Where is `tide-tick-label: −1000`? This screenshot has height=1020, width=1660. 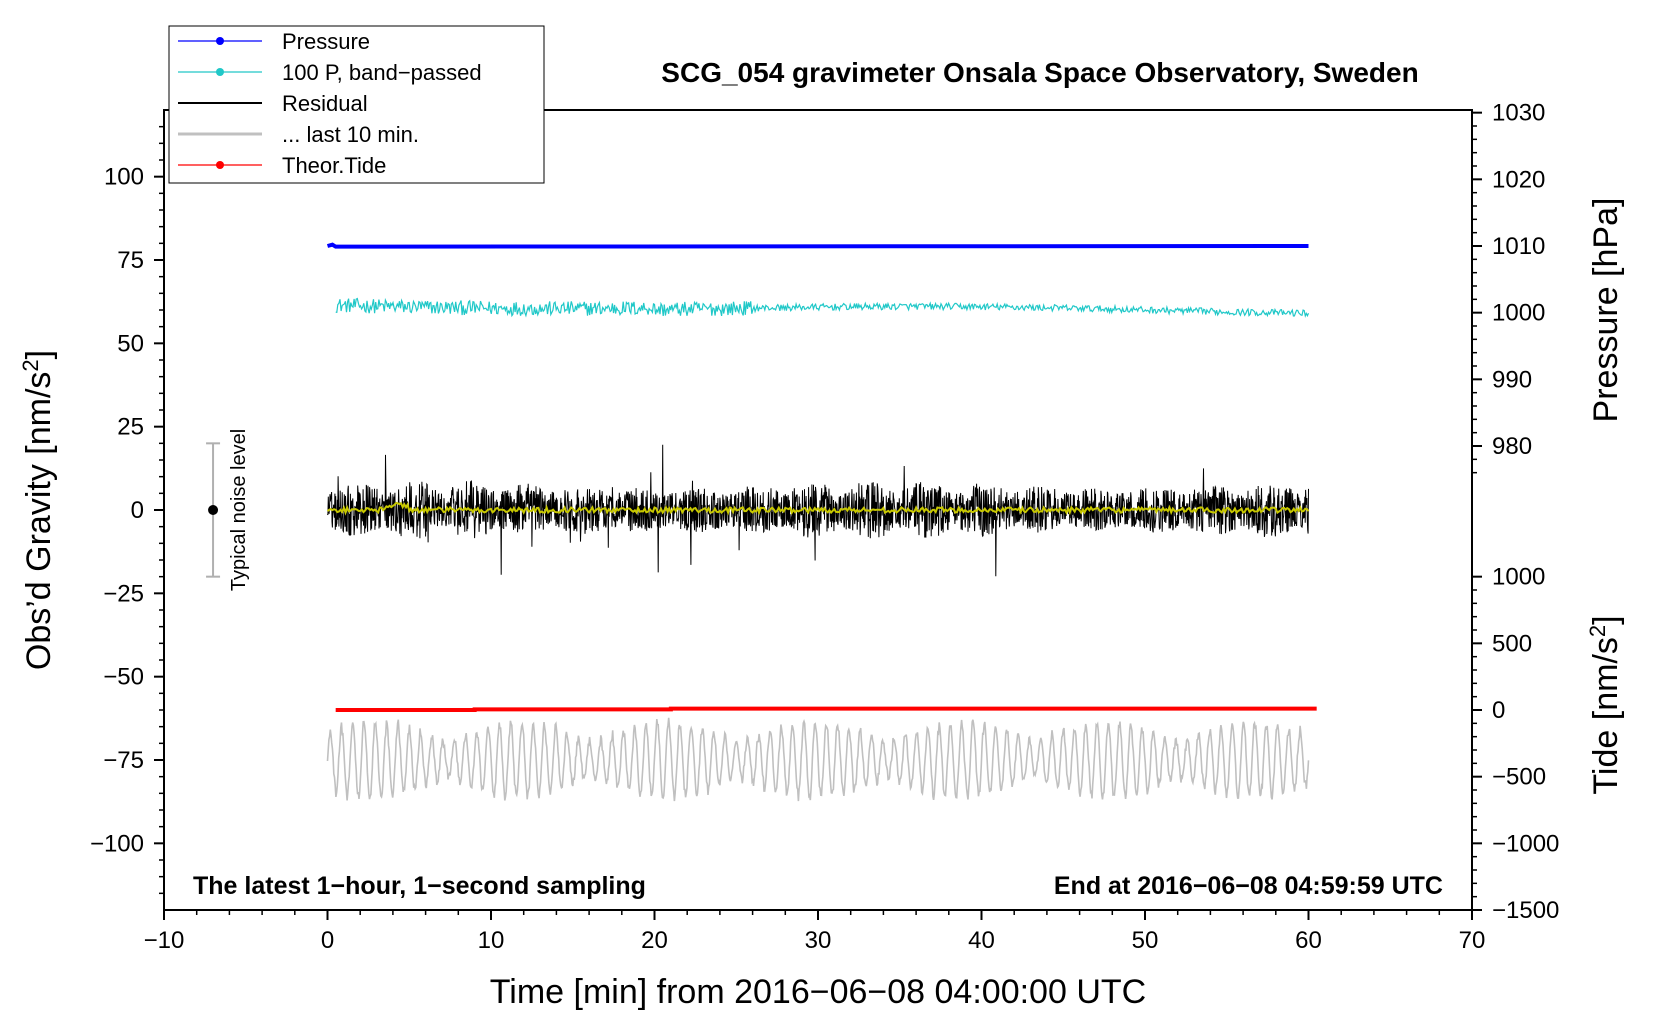
tide-tick-label: −1000 is located at coordinates (1525, 843).